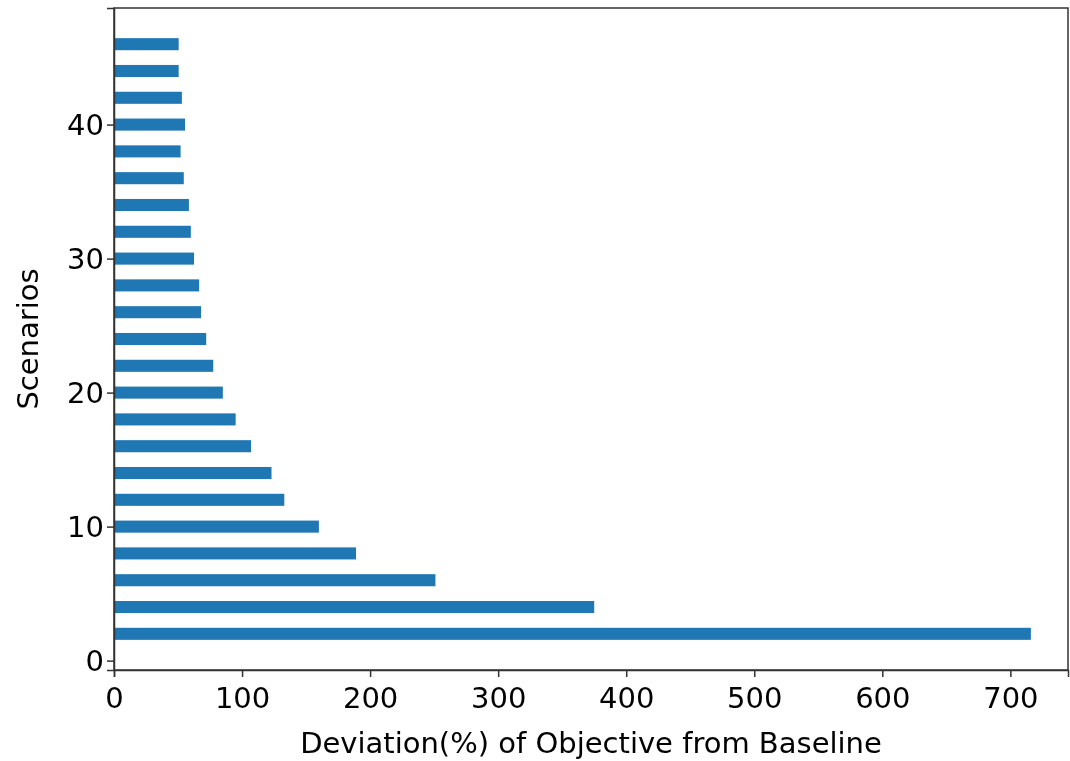  Describe the element at coordinates (85, 393) in the screenshot. I see `y-tick-label: 20` at that location.